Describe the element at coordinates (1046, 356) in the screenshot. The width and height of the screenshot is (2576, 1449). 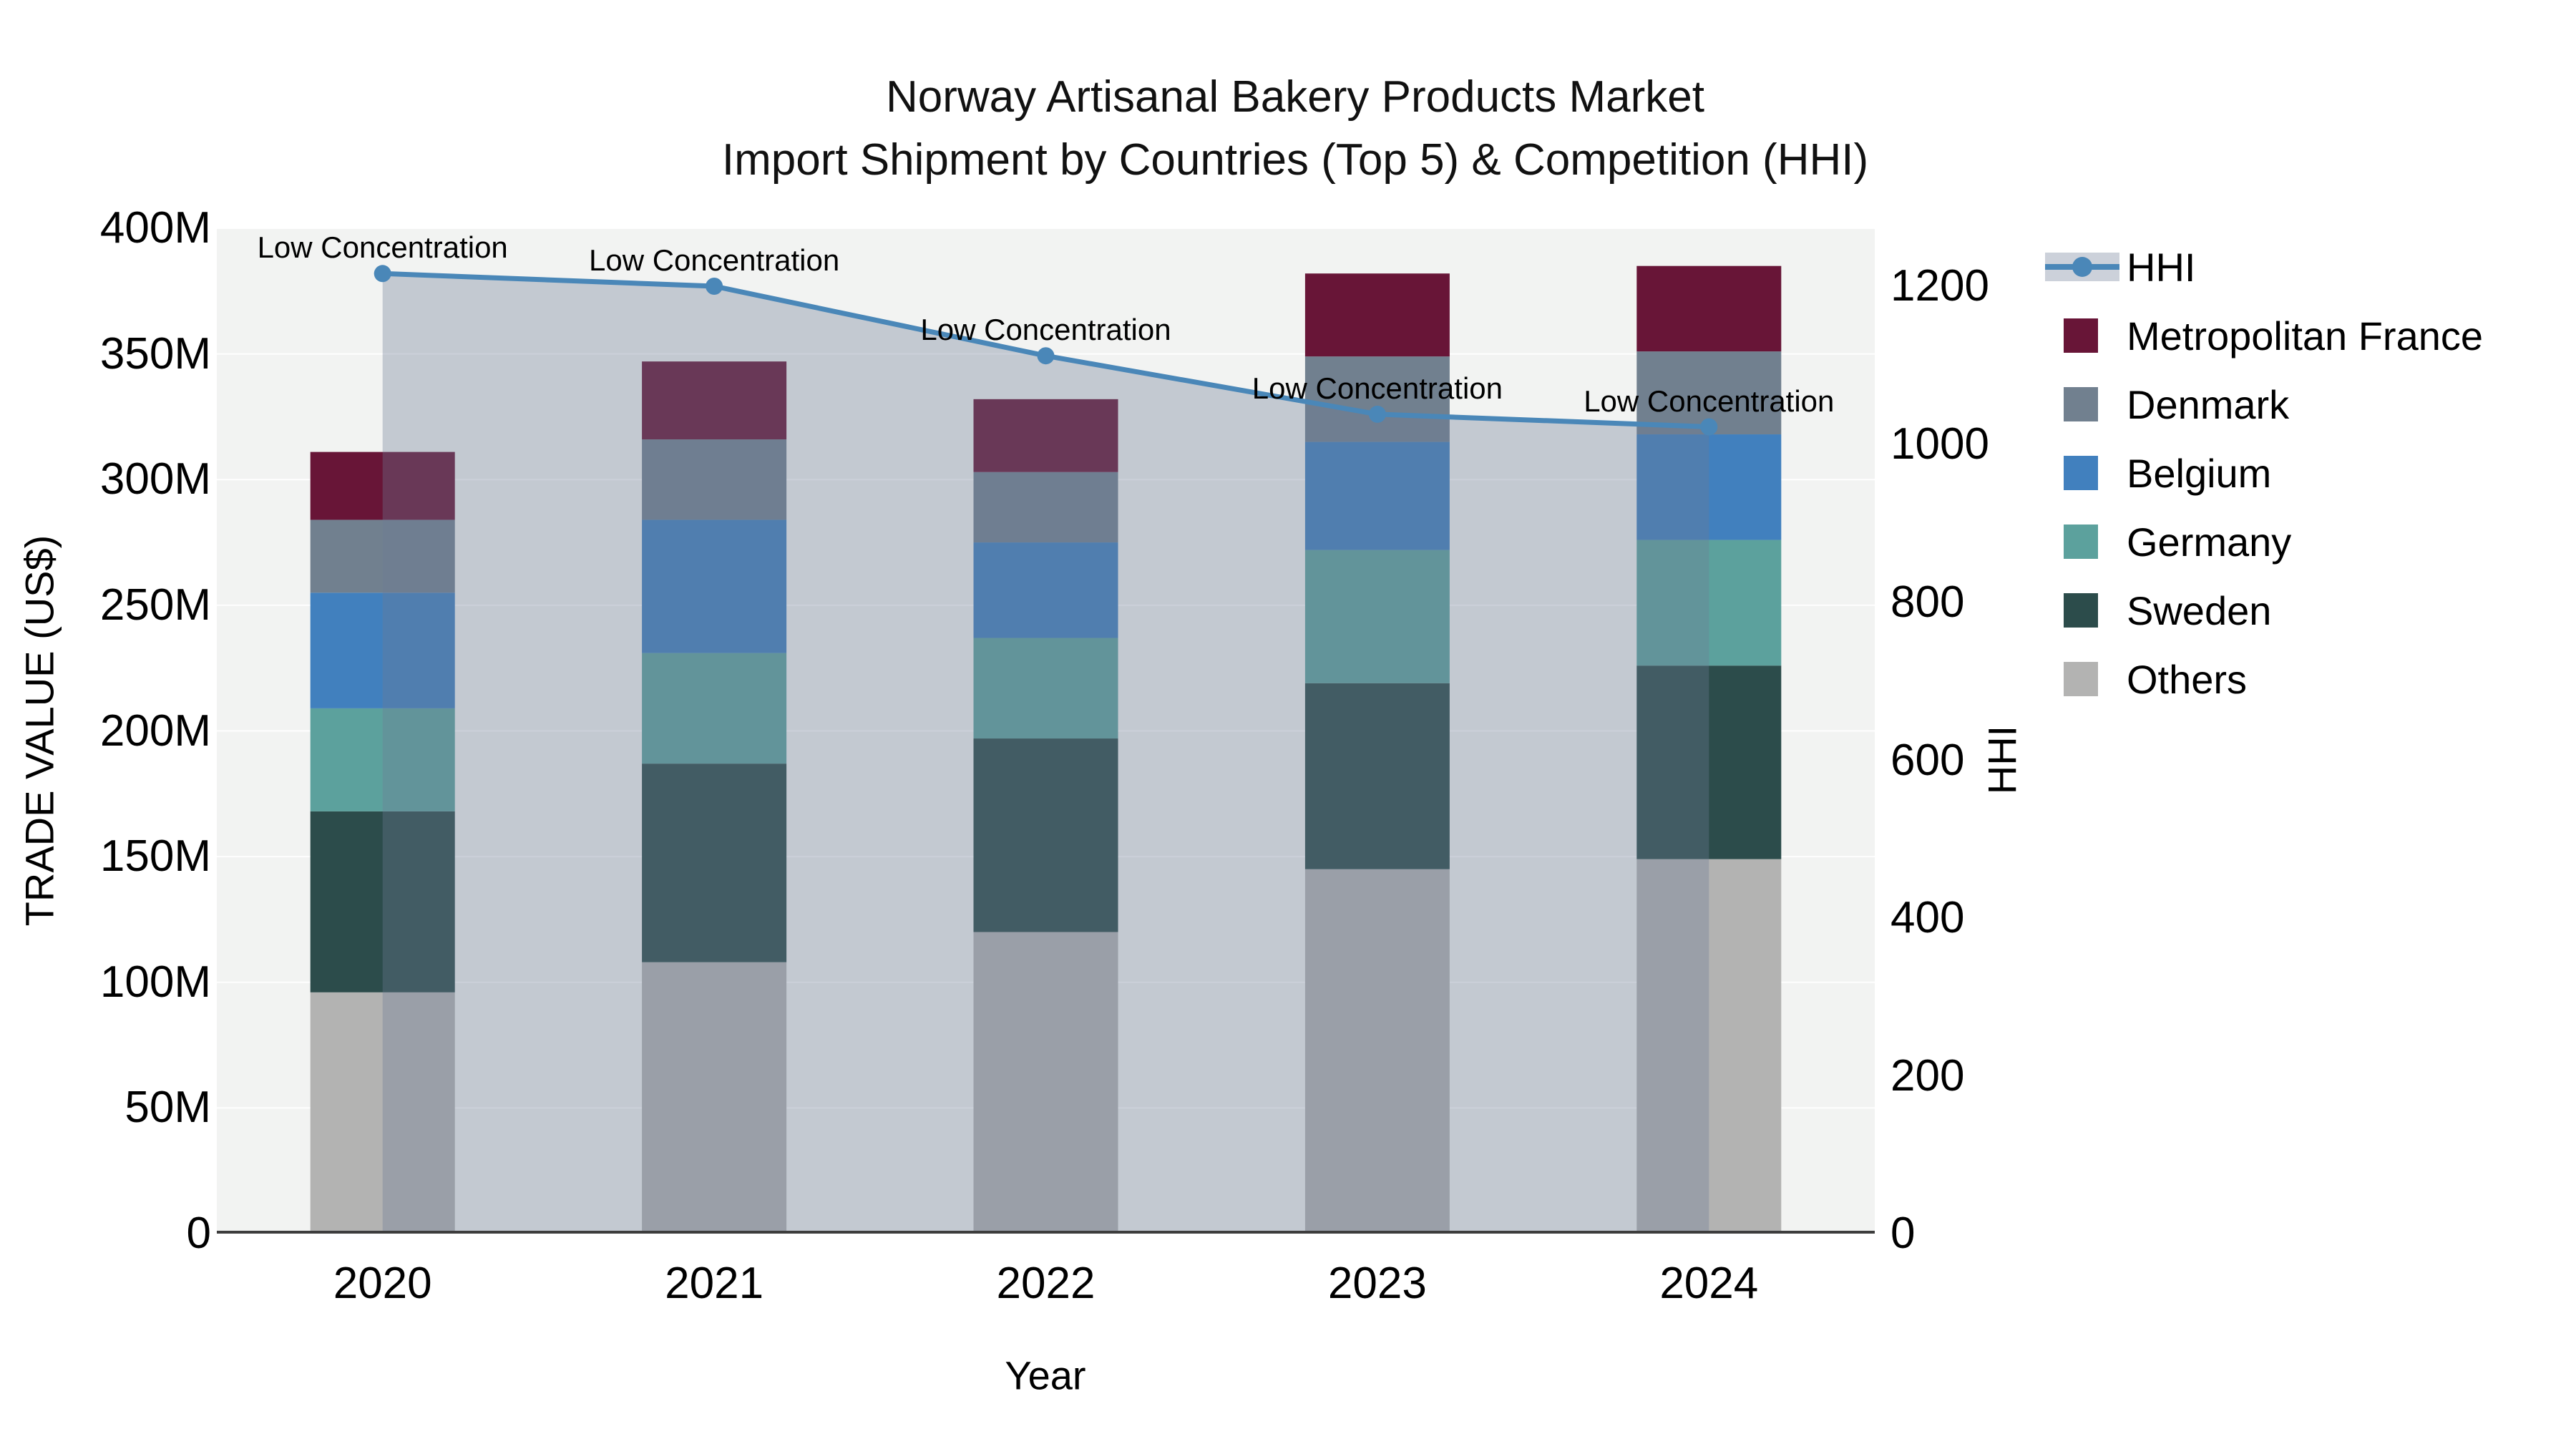
I see `hhi-marker-2022` at that location.